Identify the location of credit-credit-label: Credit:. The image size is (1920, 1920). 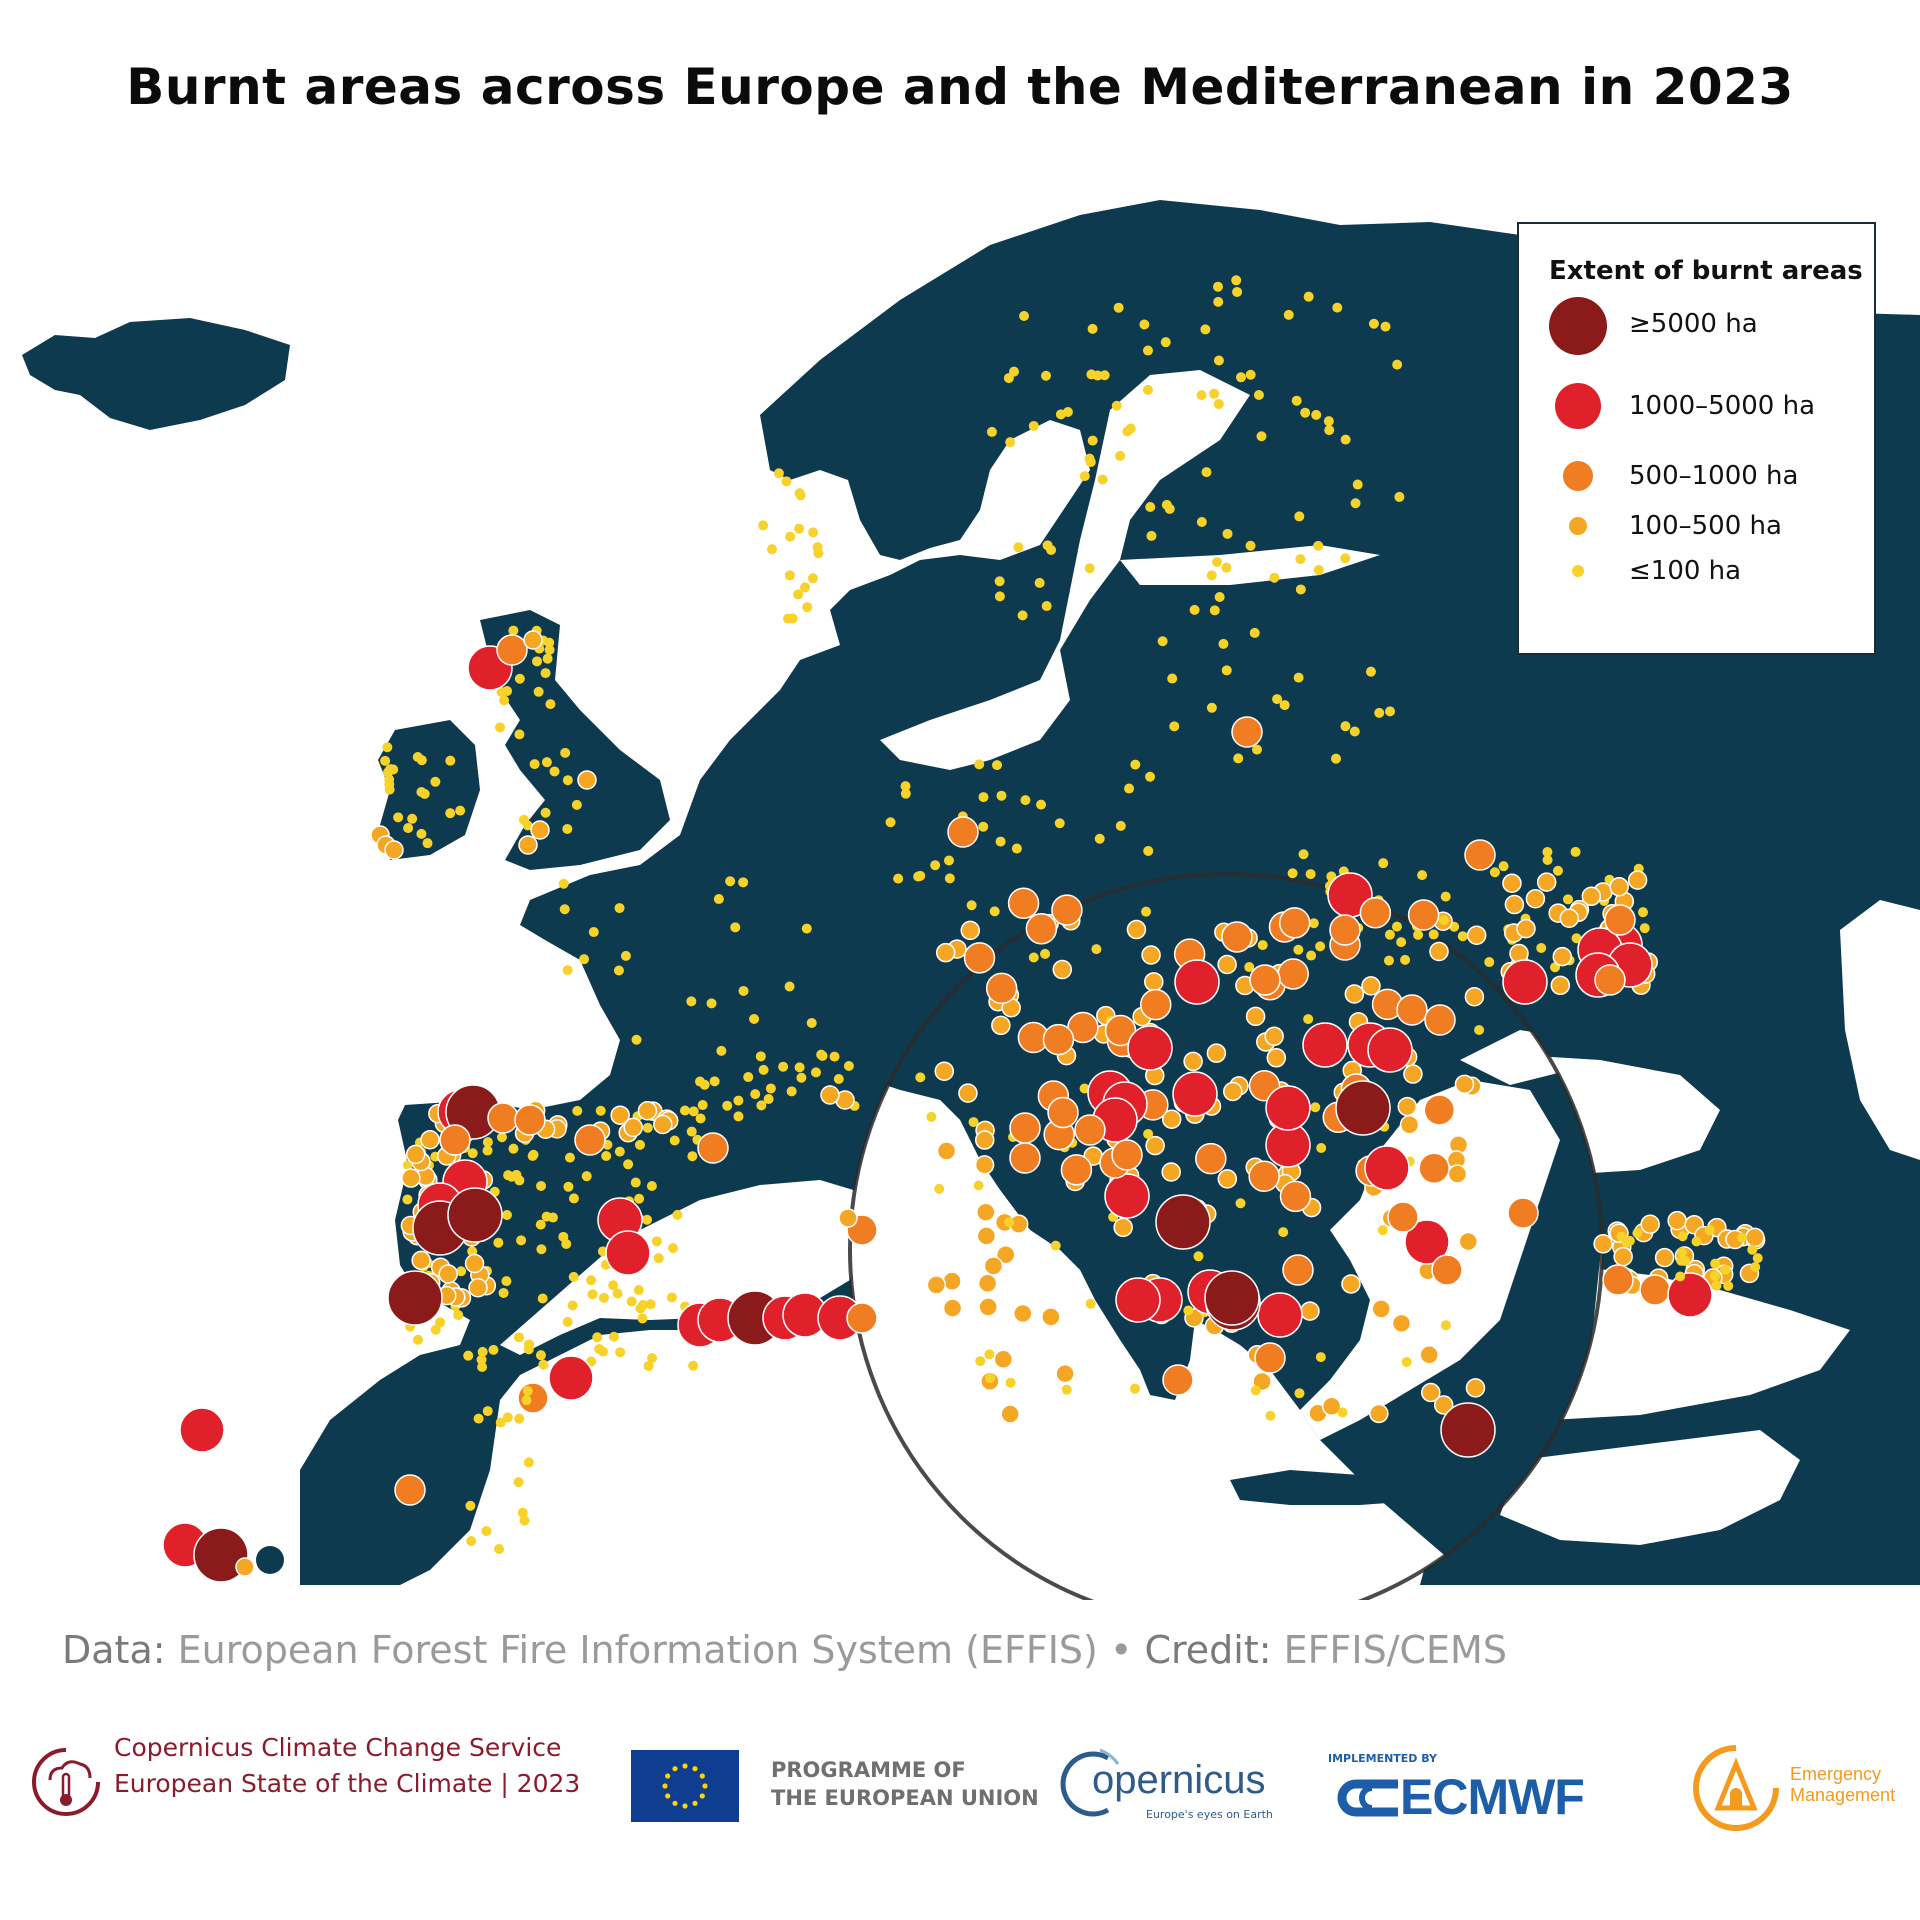
(1208, 1650).